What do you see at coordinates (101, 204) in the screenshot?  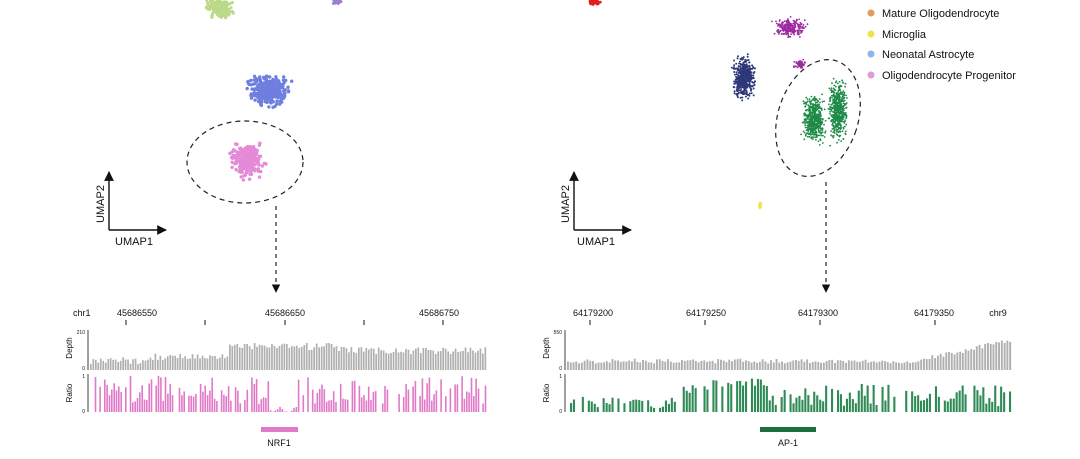 I see `left-umap-y-label: UMAP2` at bounding box center [101, 204].